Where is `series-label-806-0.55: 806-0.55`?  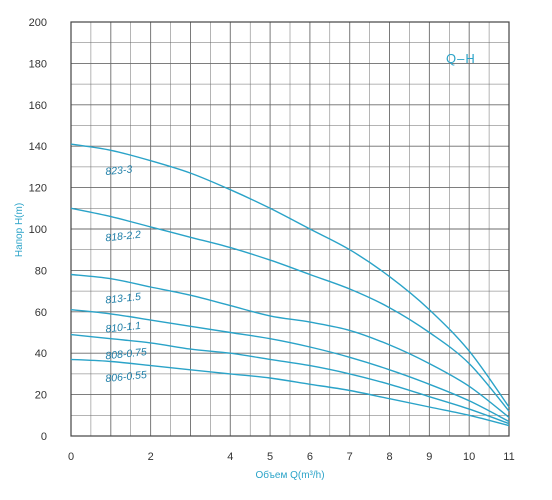 series-label-806-0.55: 806-0.55 is located at coordinates (126, 377).